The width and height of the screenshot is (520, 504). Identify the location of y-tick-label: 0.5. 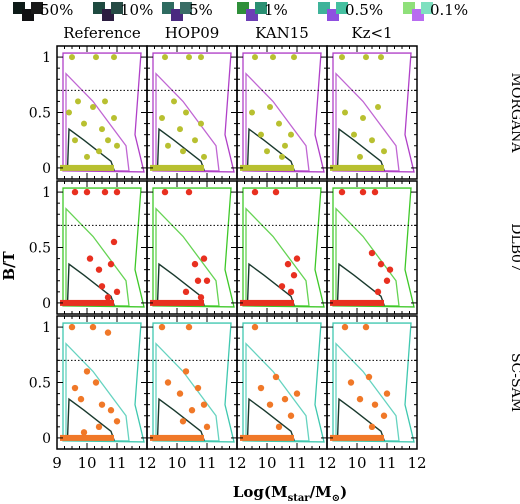
(40, 249).